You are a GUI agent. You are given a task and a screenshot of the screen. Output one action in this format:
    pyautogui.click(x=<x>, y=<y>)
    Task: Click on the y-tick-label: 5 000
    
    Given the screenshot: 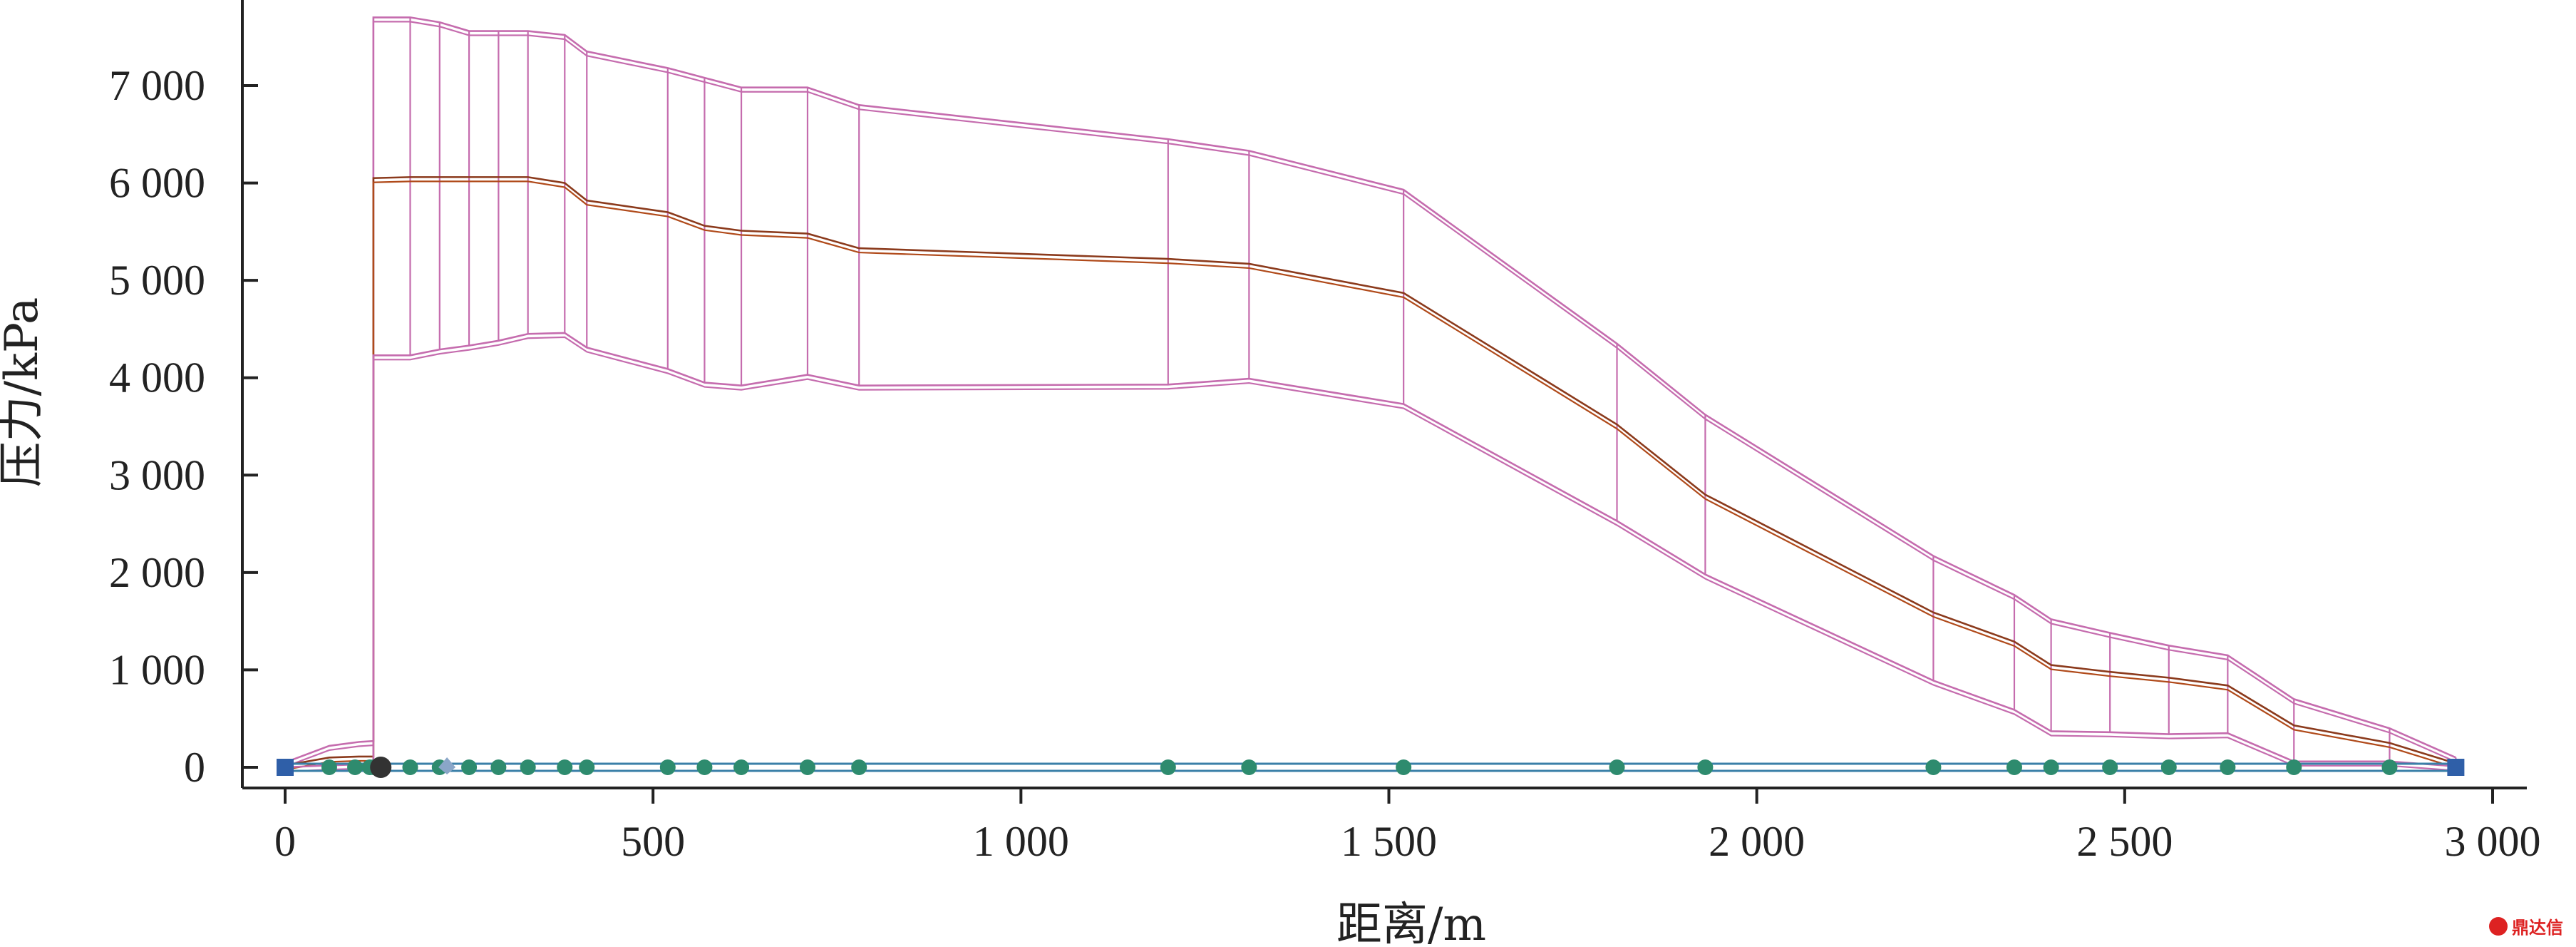 What is the action you would take?
    pyautogui.click(x=157, y=280)
    